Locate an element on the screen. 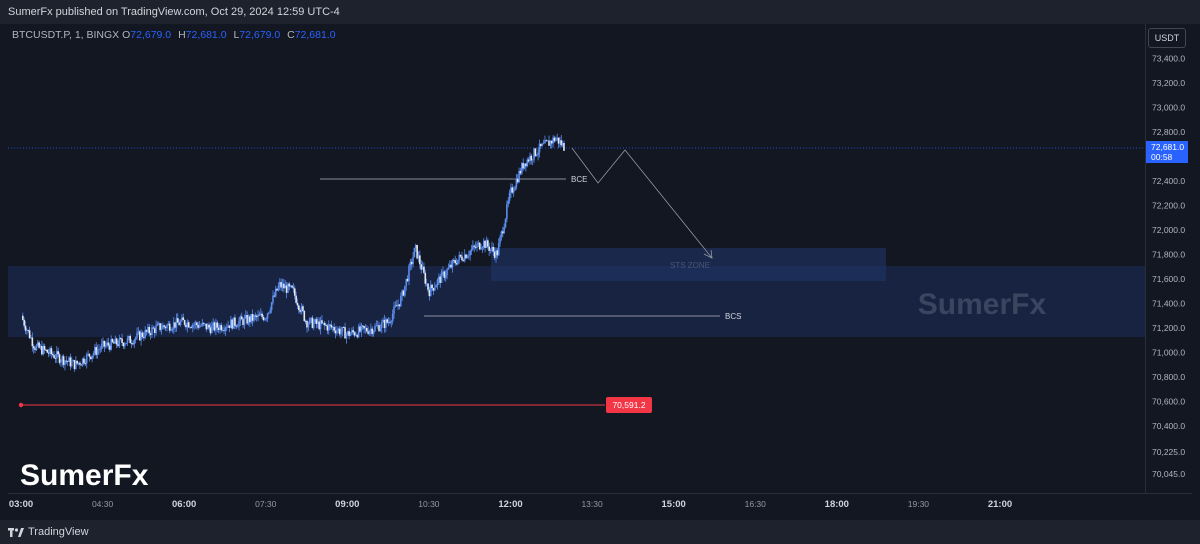  price-tick-label: 72,000.0 is located at coordinates (1168, 230).